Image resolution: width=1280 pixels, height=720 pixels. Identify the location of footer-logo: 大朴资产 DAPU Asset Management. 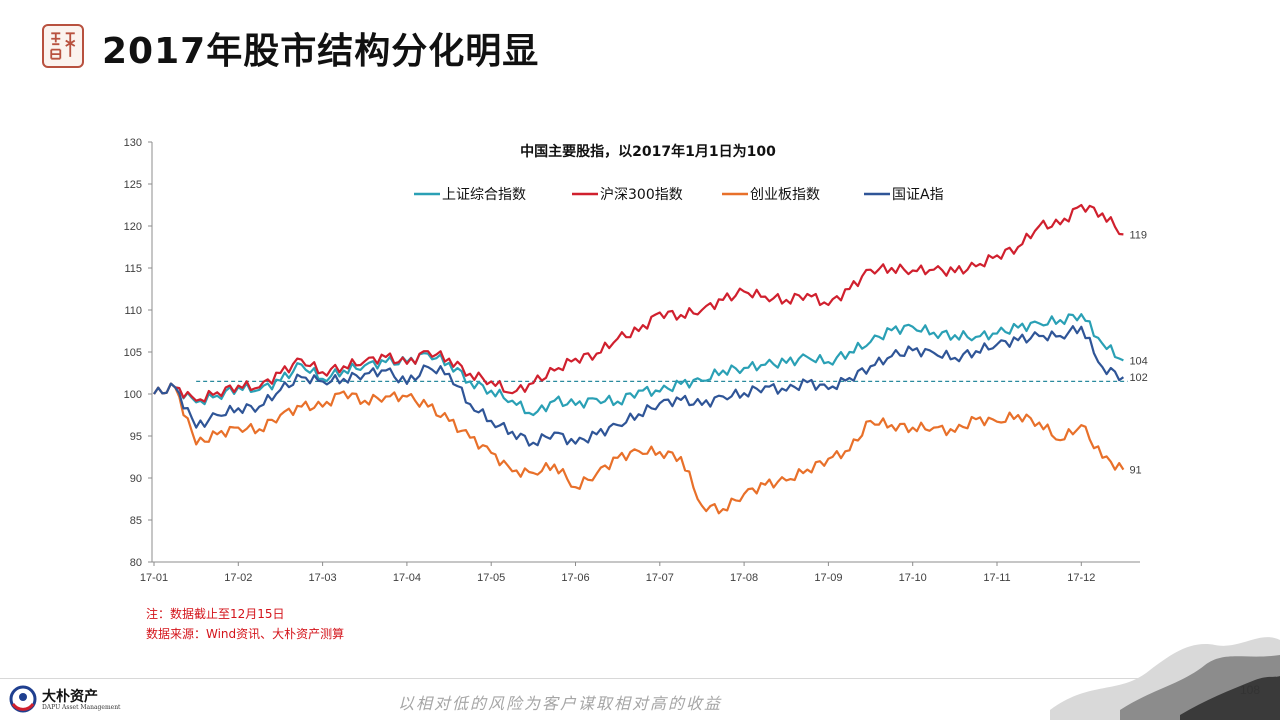
(68, 700).